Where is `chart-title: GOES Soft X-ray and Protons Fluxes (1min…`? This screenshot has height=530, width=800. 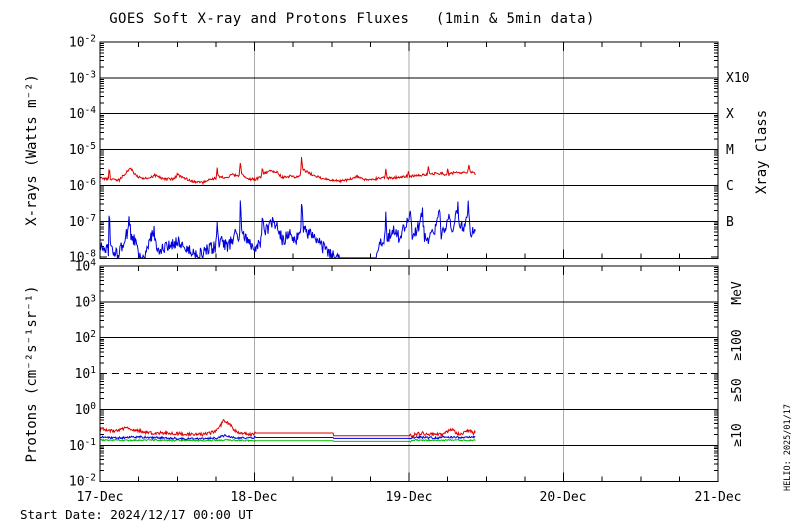 chart-title: GOES Soft X-ray and Protons Fluxes (1min… is located at coordinates (352, 19).